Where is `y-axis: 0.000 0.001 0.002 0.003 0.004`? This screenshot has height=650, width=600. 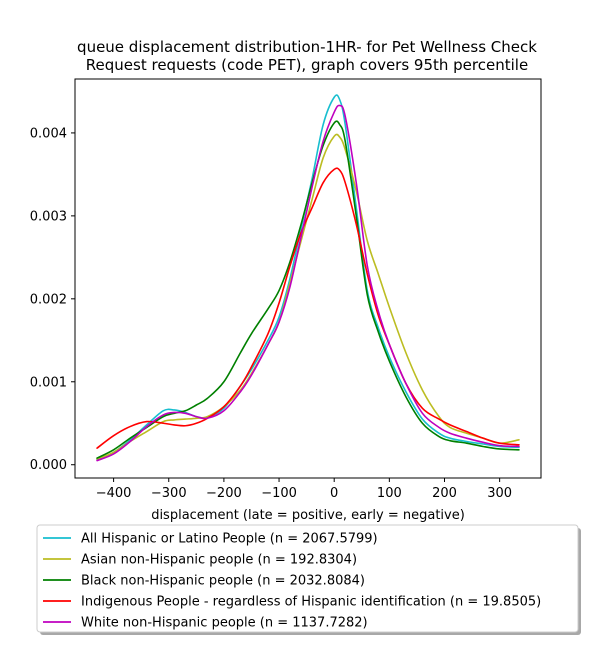
y-axis: 0.000 0.001 0.002 0.003 0.004 is located at coordinates (52, 299).